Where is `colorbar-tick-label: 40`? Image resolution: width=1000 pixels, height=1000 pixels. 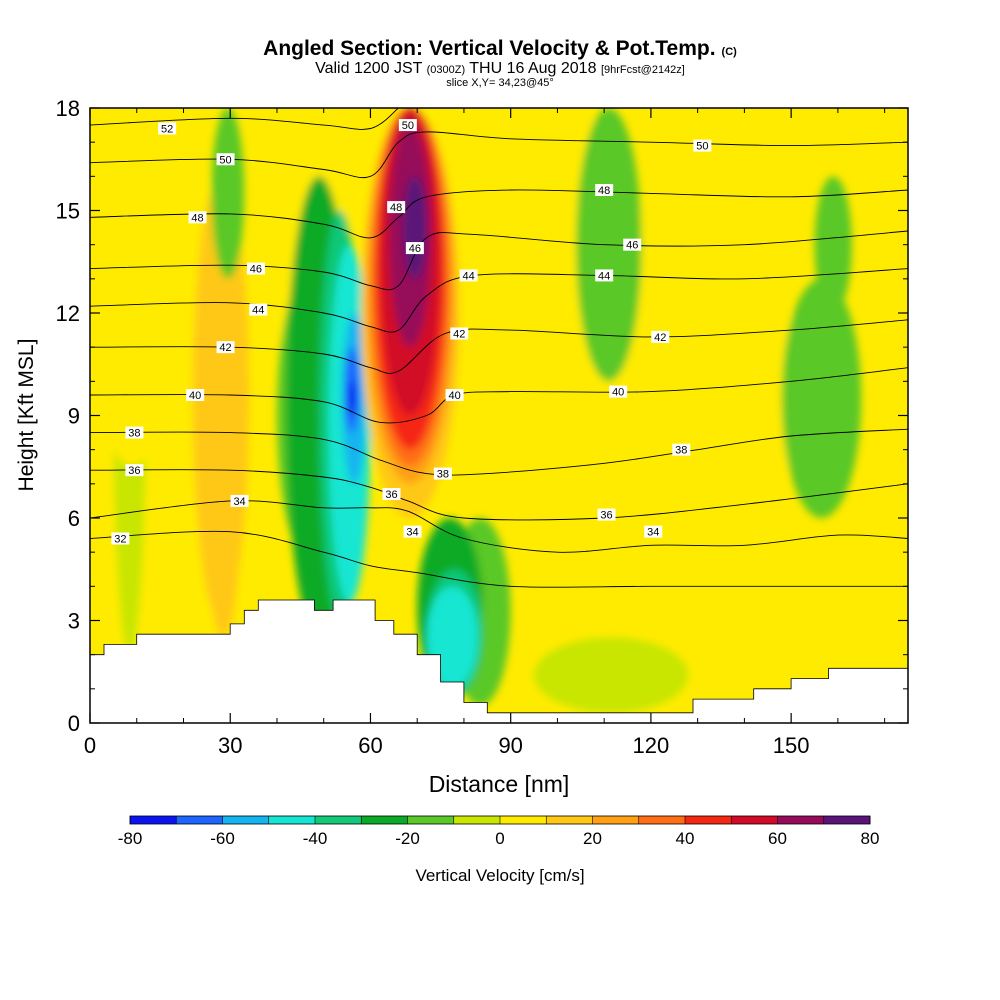
colorbar-tick-label: 40 is located at coordinates (685, 838).